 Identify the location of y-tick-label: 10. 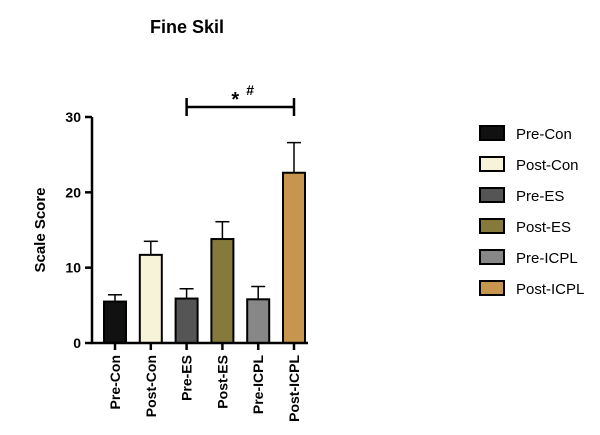
(73, 268).